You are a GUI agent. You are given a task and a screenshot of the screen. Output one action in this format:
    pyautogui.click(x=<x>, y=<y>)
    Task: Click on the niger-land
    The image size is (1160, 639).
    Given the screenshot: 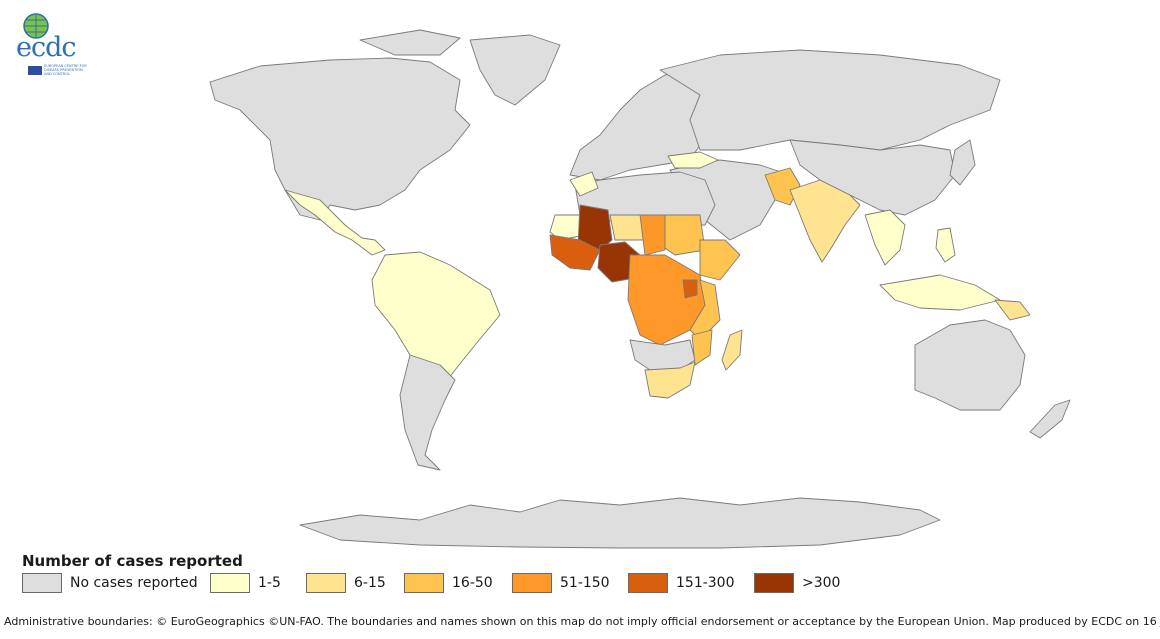 What is the action you would take?
    pyautogui.click(x=627, y=227)
    